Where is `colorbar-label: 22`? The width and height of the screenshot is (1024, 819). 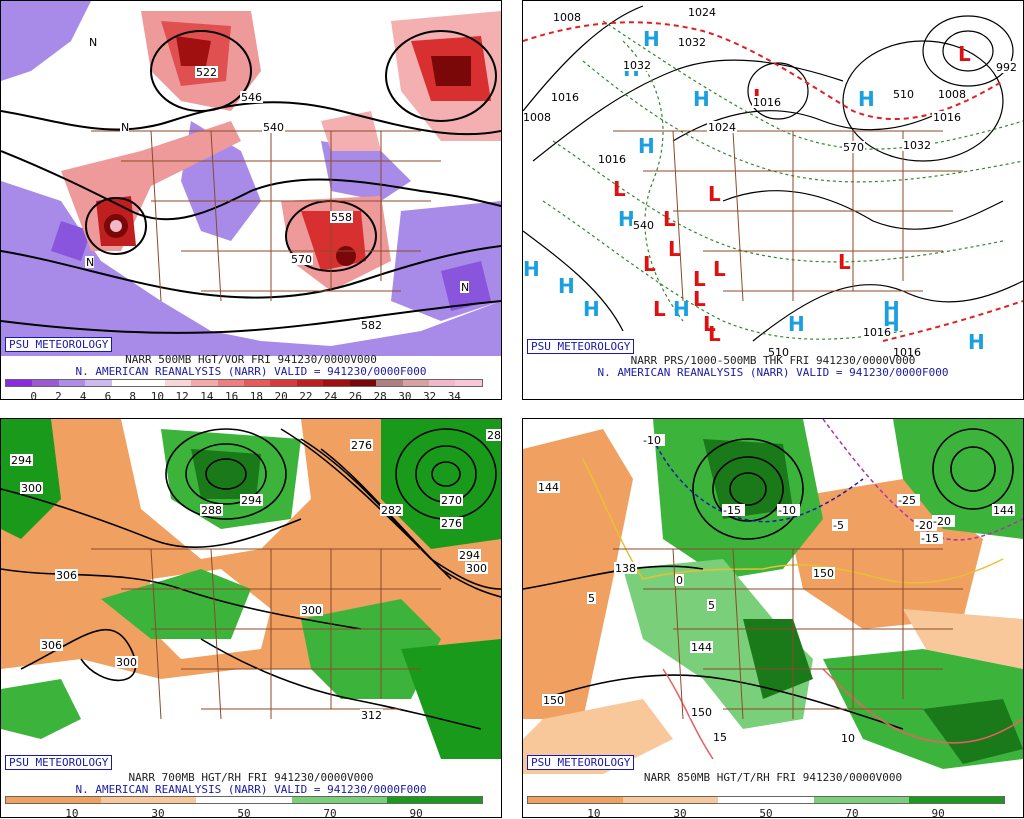 colorbar-label: 22 is located at coordinates (306, 395).